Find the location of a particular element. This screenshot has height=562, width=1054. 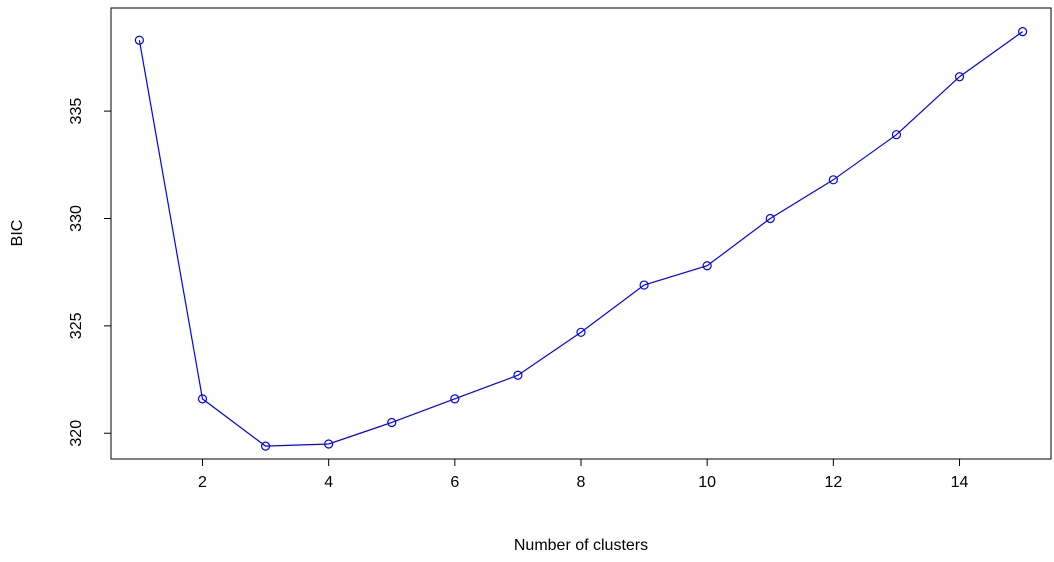

x-tick-label: 10 is located at coordinates (707, 482).